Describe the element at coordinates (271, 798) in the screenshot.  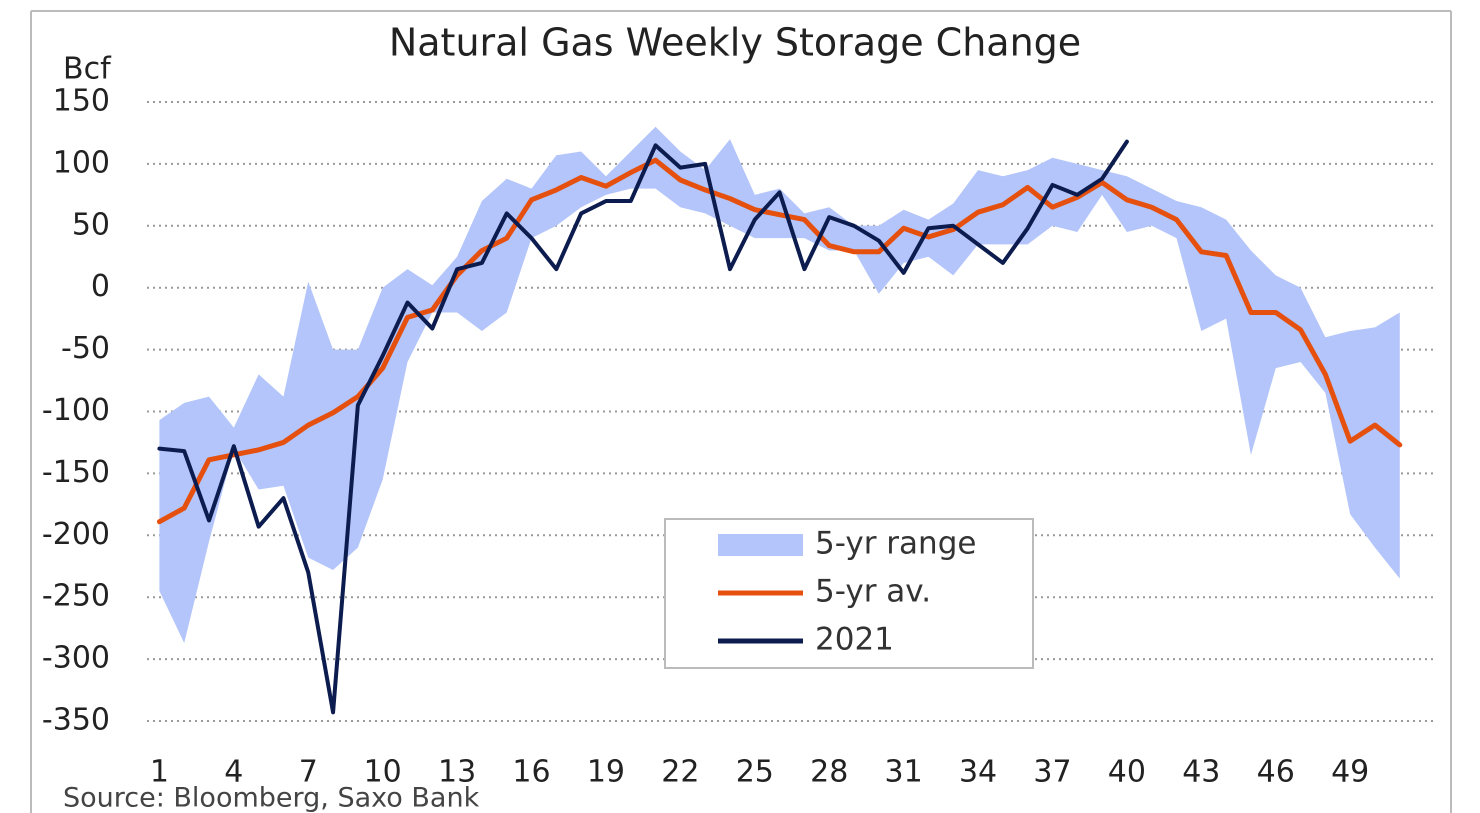
I see `source: Source: Bloomberg, Saxo Bank` at that location.